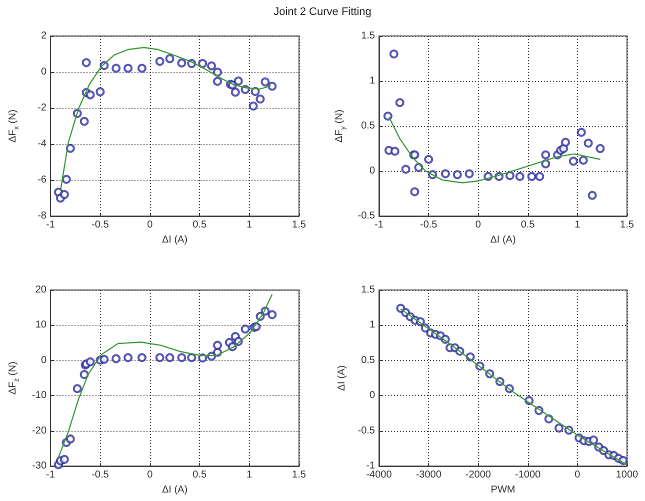 Image resolution: width=645 pixels, height=501 pixels. What do you see at coordinates (39, 396) in the screenshot?
I see `y-tick-label: -10` at bounding box center [39, 396].